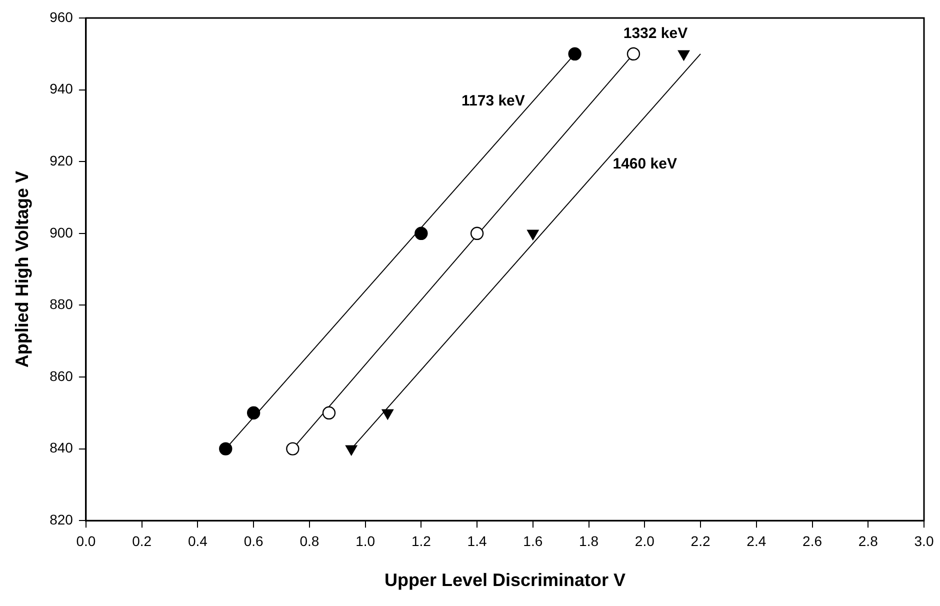 This screenshot has width=940, height=606. What do you see at coordinates (62, 88) in the screenshot?
I see `y-tick-label: 940` at bounding box center [62, 88].